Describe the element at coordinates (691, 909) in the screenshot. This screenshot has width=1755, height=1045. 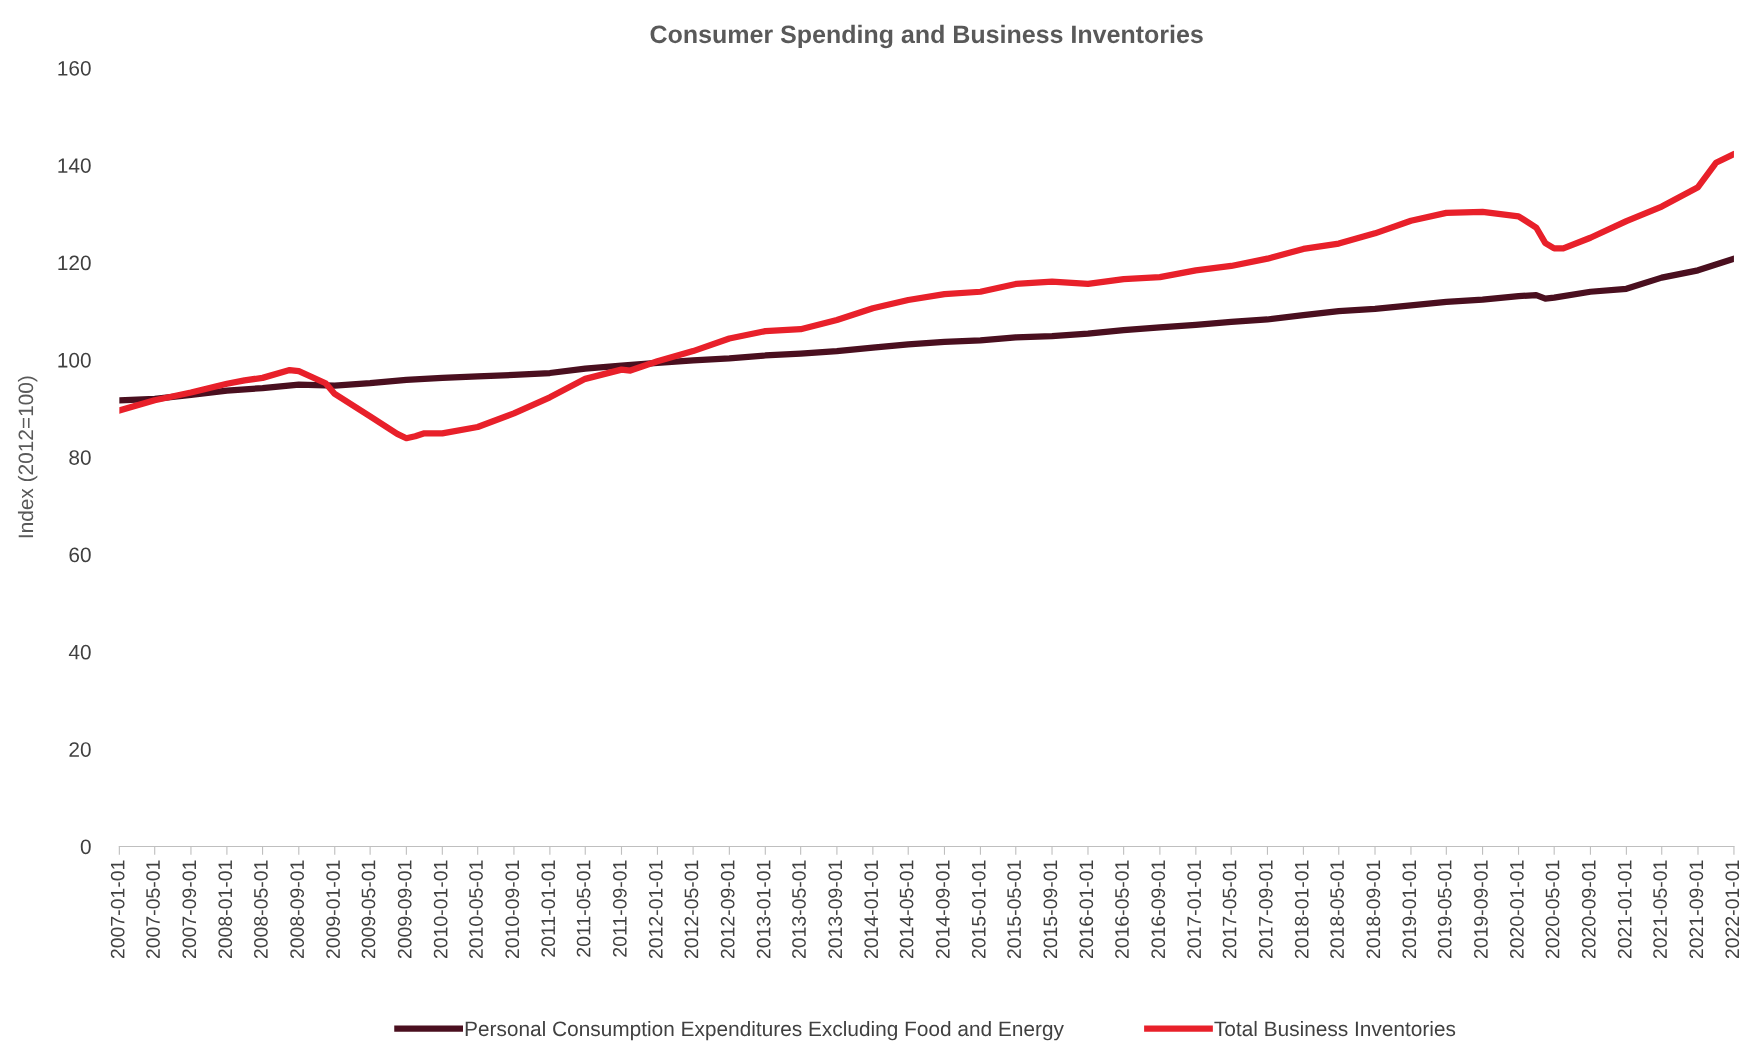
I see `x-tick-label: 2012-05-01` at that location.